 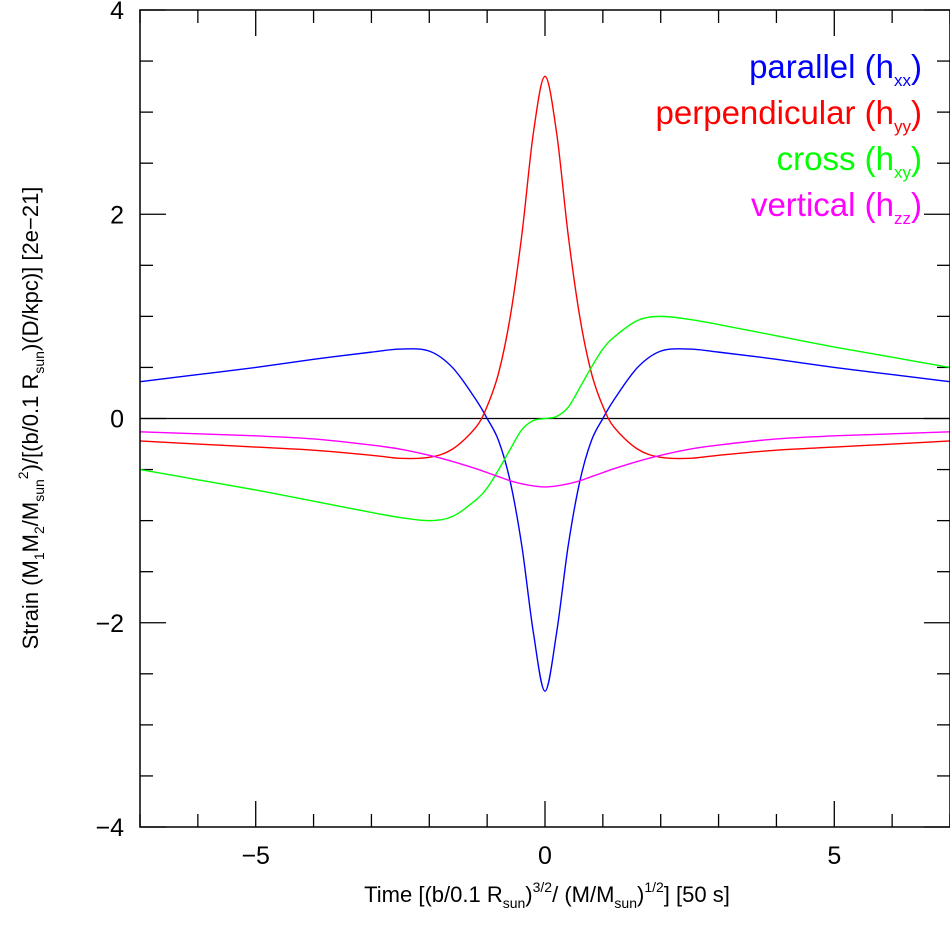 What do you see at coordinates (545, 459) in the screenshot?
I see `series-line-vertical` at bounding box center [545, 459].